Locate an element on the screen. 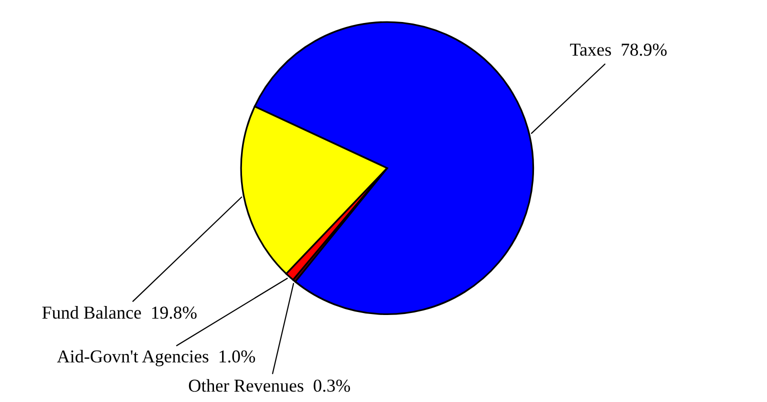 The width and height of the screenshot is (767, 402). slice-label: Fund Balance 19.8% is located at coordinates (119, 312).